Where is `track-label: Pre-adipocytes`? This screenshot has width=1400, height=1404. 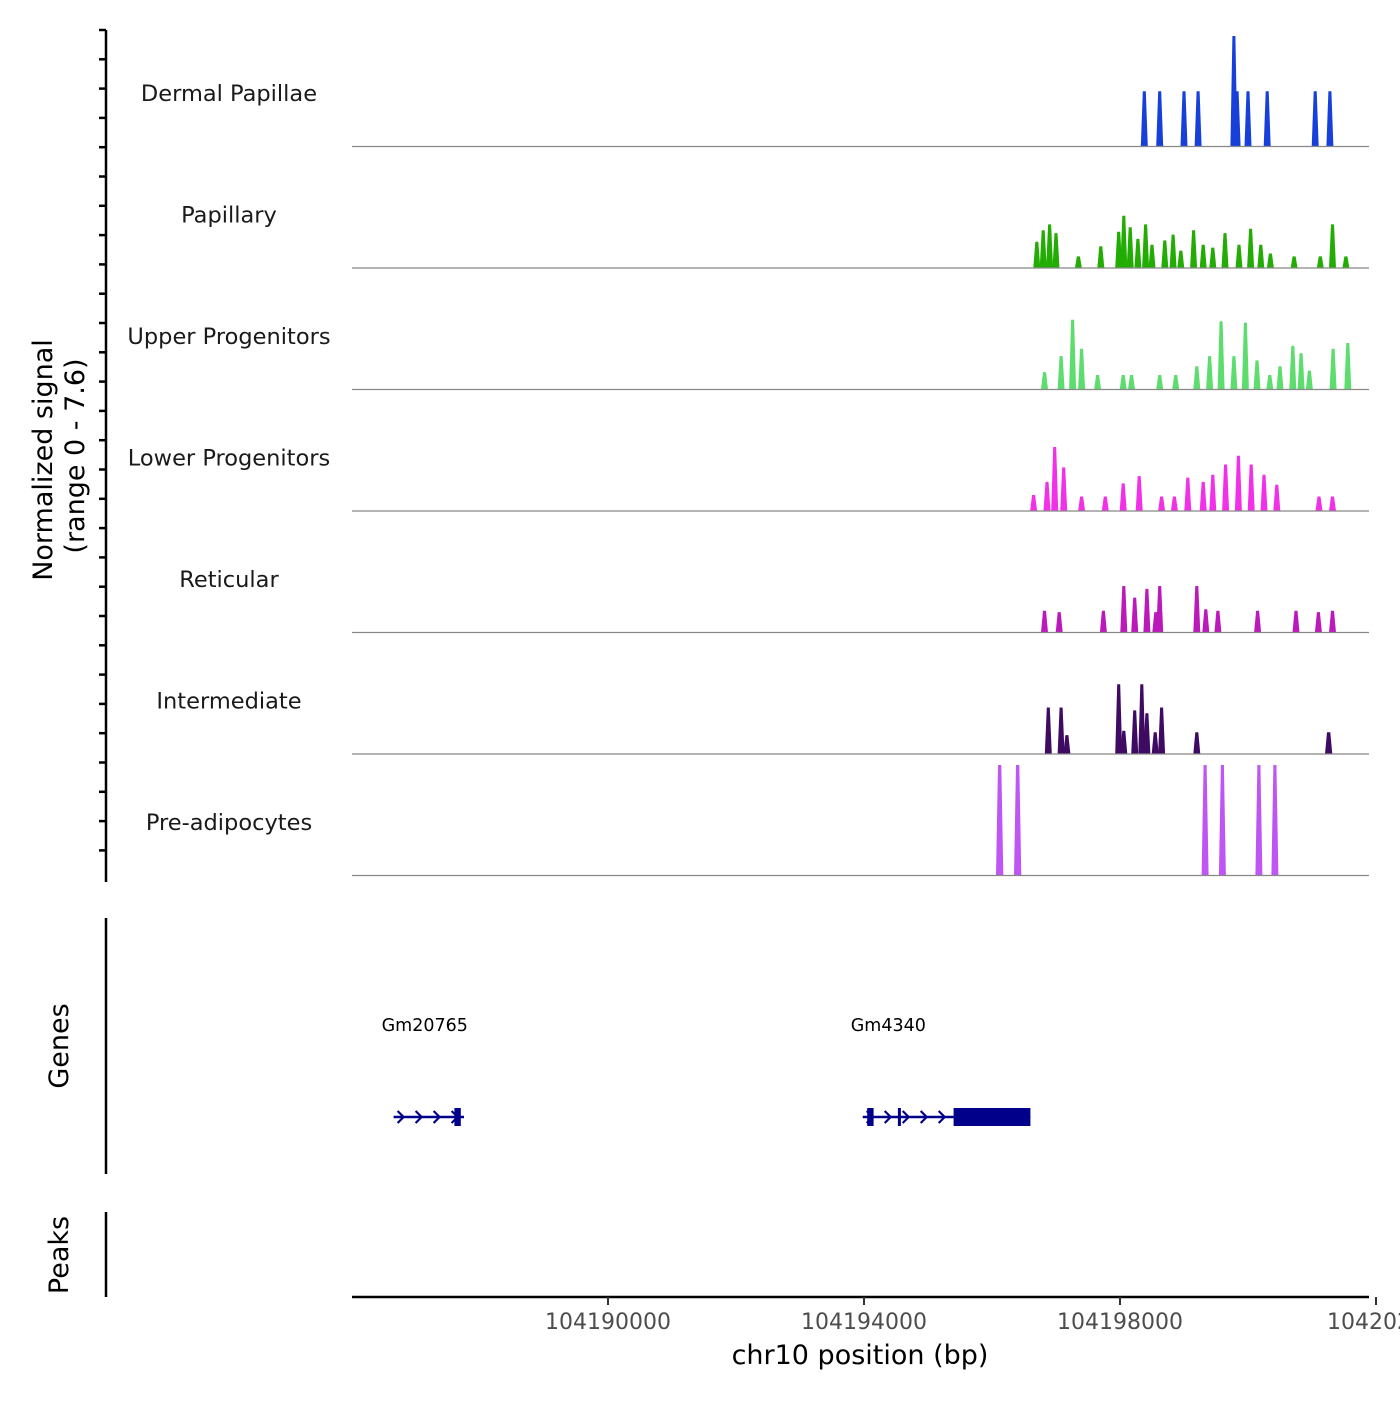 track-label: Pre-adipocytes is located at coordinates (229, 823).